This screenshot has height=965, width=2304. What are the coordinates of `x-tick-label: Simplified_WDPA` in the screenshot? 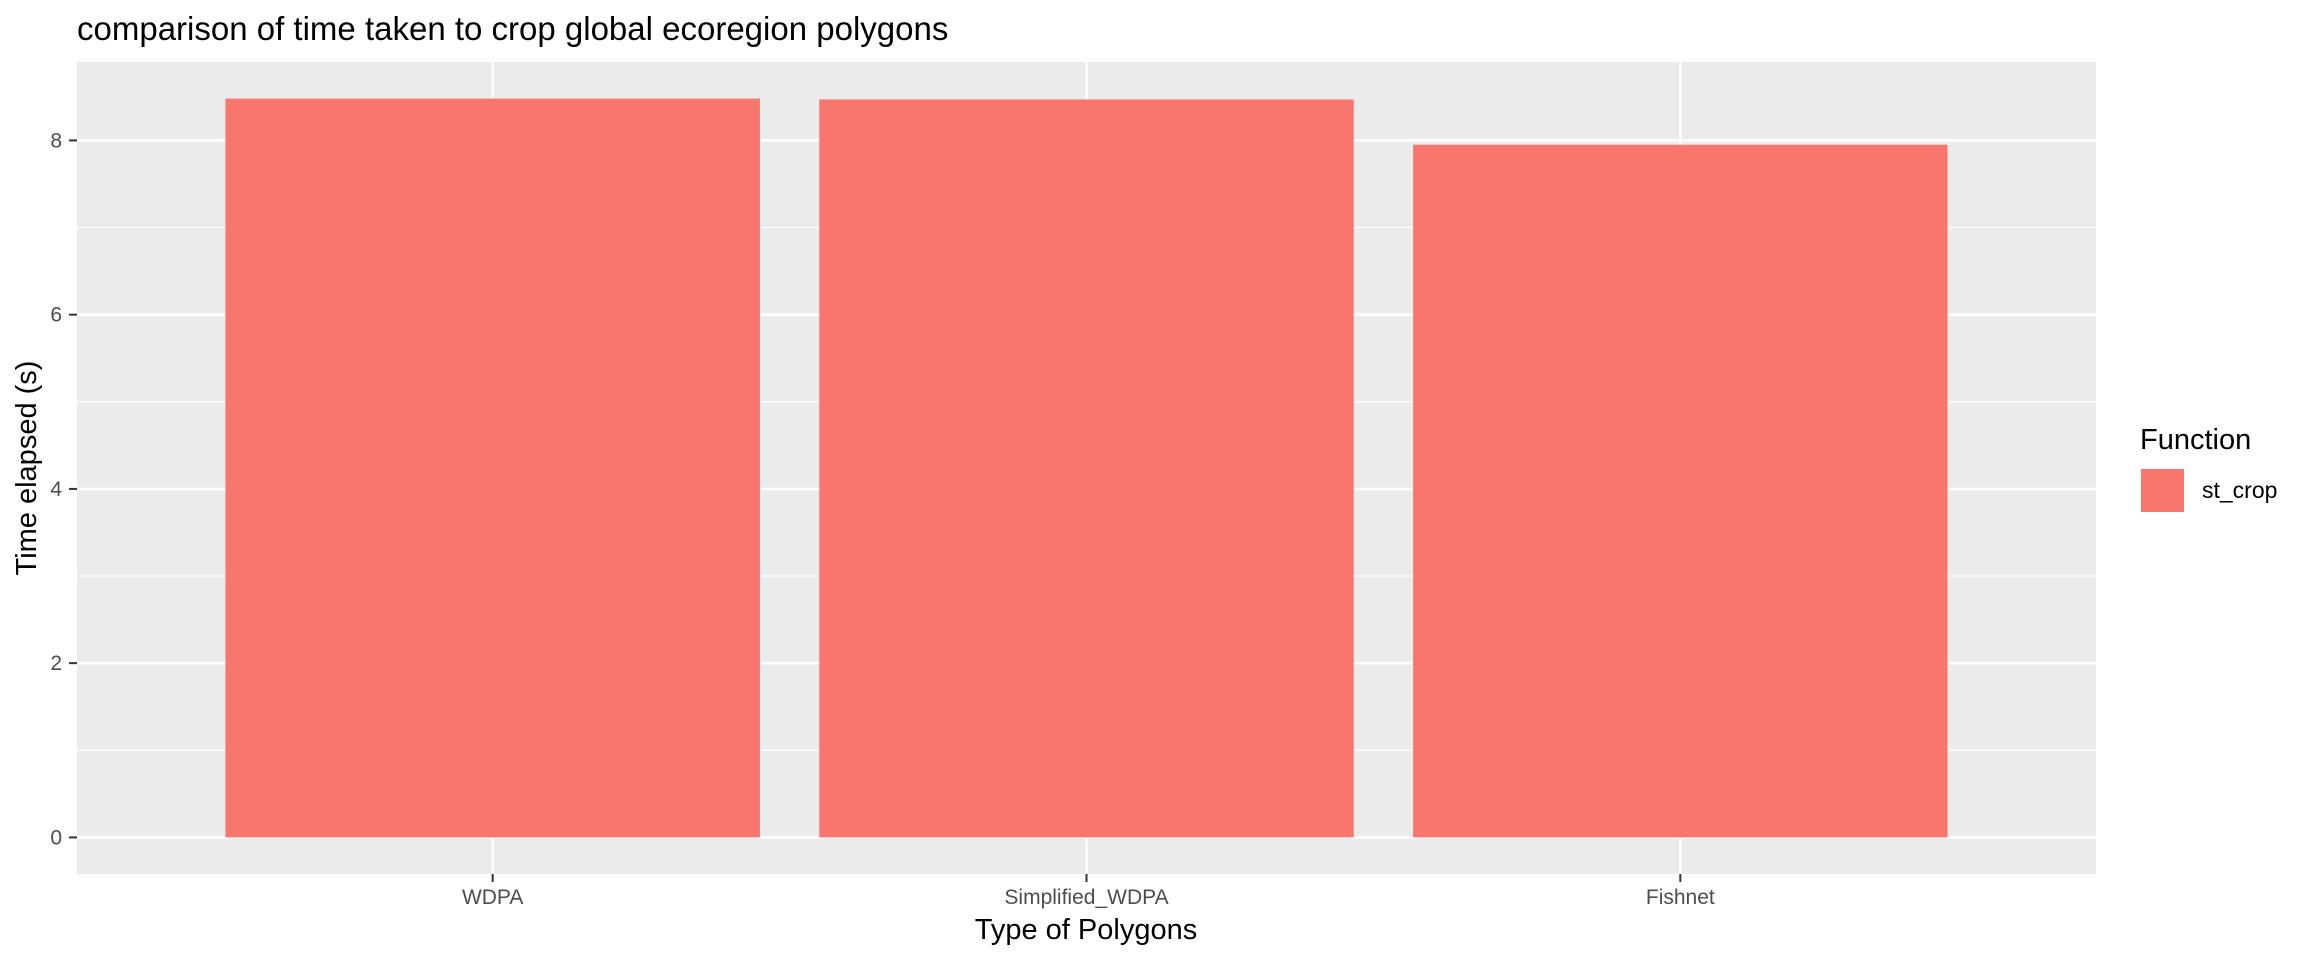 It's located at (1086, 897).